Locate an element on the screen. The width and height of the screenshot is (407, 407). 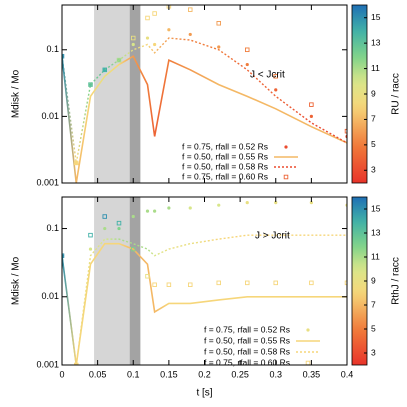
colorbar-tick-label: 11 is located at coordinates (375, 68).